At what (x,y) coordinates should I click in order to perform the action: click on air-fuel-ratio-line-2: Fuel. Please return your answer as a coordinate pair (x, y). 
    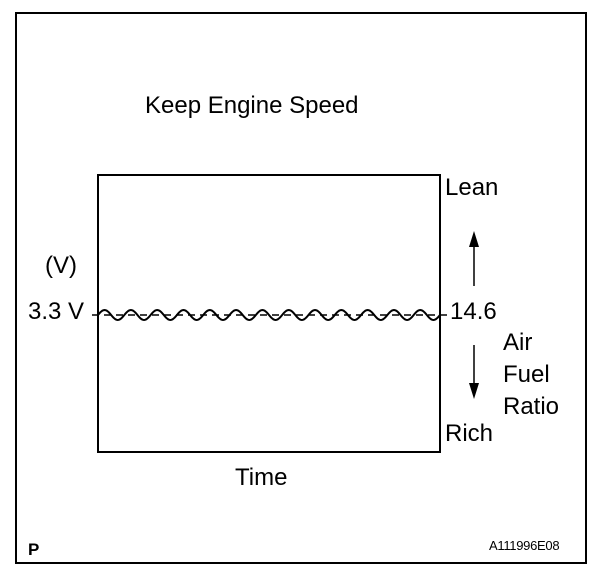
    Looking at the image, I should click on (526, 374).